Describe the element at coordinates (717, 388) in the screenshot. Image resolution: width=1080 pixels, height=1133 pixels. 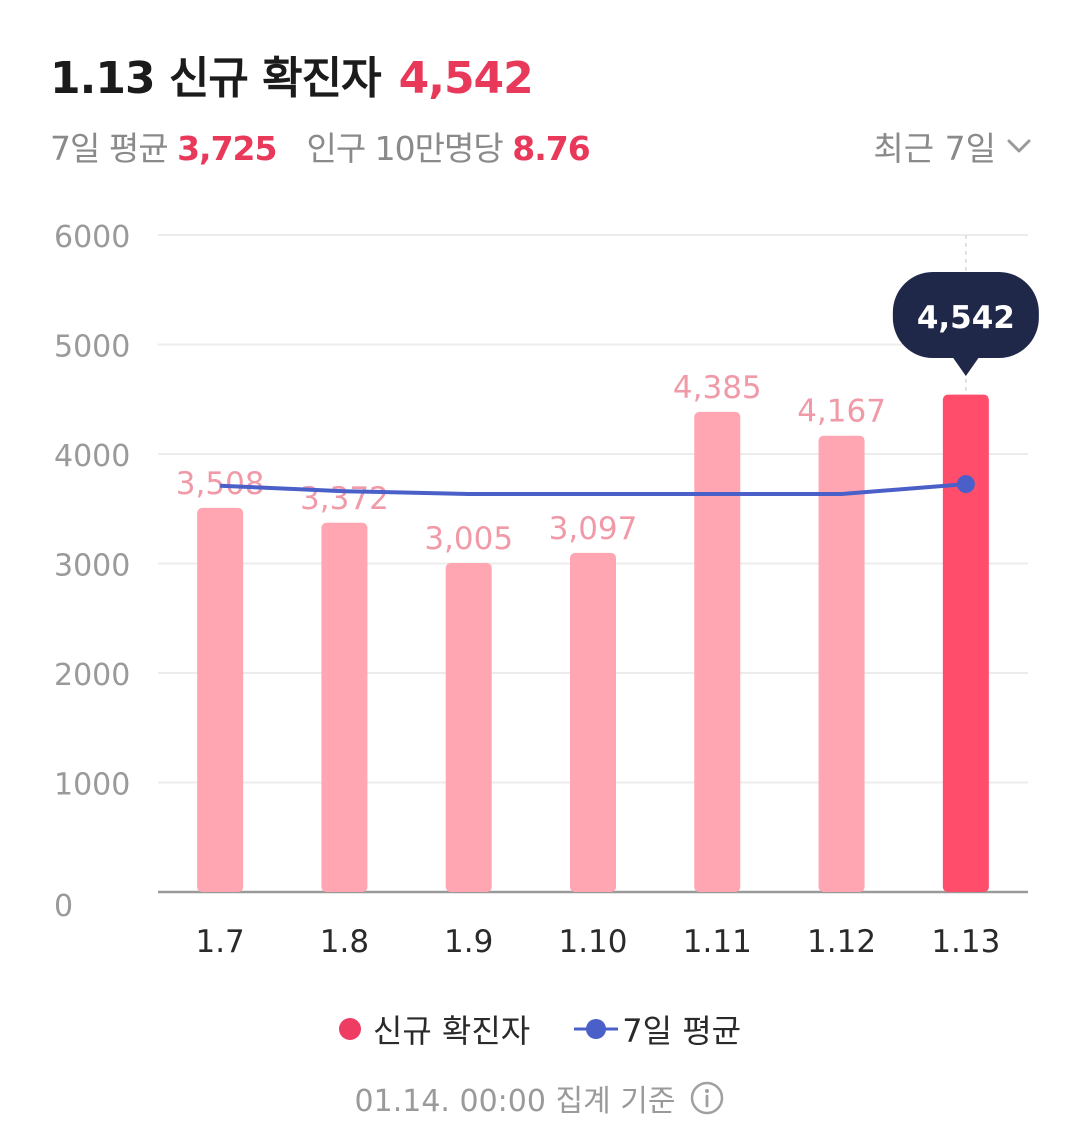
I see `bar-value-label: 4,385` at that location.